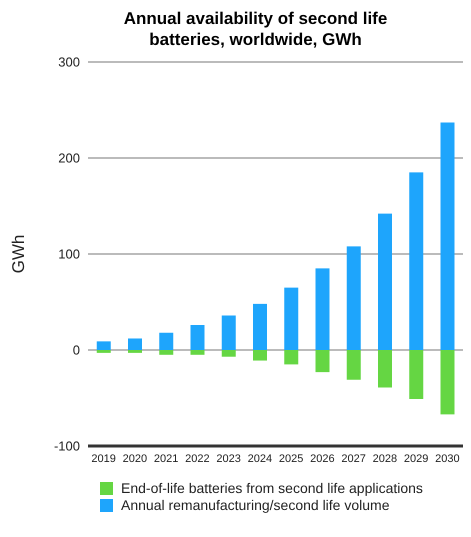 This screenshot has height=537, width=471. What do you see at coordinates (228, 458) in the screenshot?
I see `x-tick-label: 2023` at bounding box center [228, 458].